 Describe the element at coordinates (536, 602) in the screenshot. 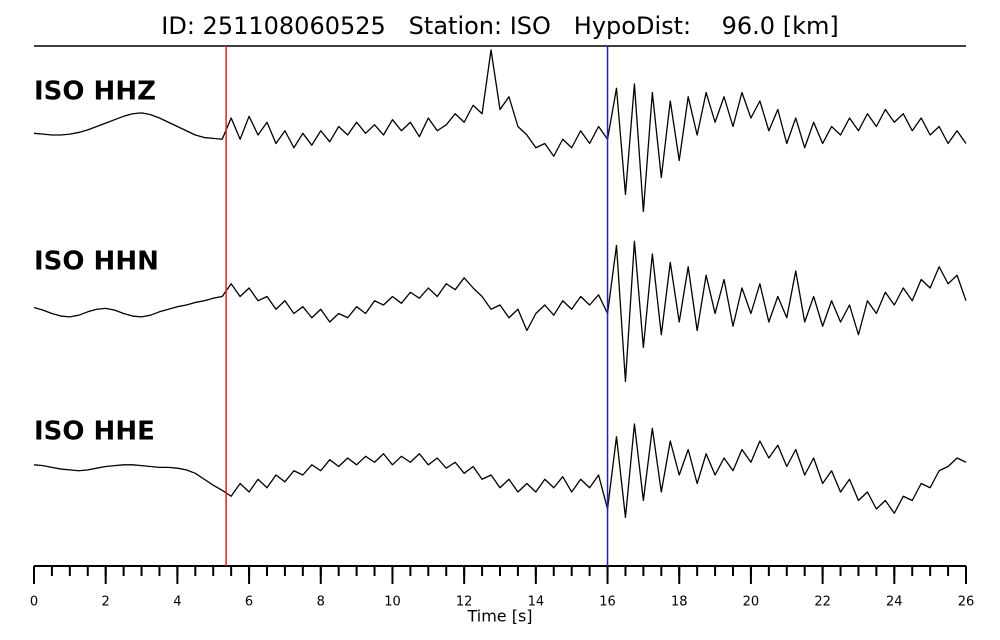

I see `x-tick-label: 14` at that location.